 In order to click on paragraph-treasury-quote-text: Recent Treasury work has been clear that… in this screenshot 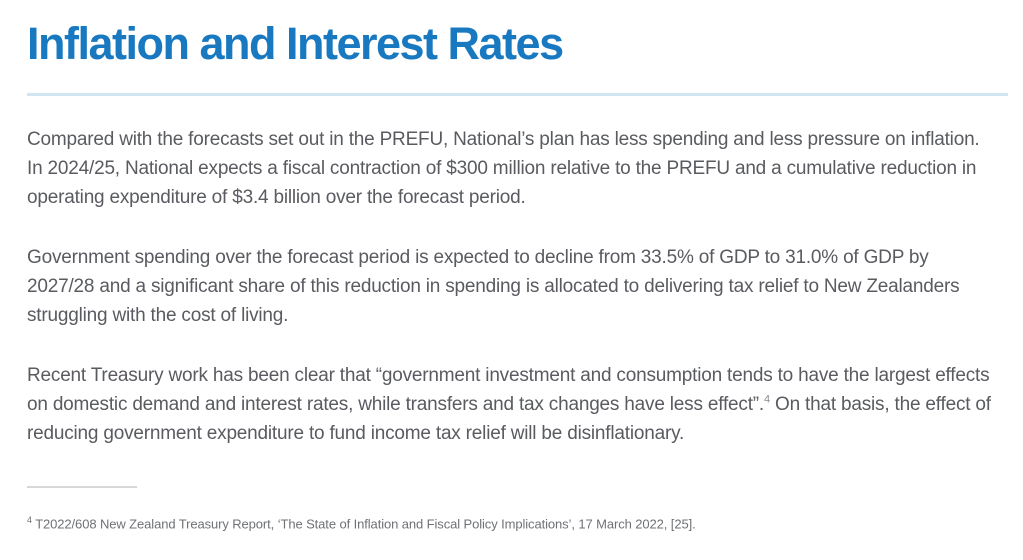, I will do `click(508, 390)`.